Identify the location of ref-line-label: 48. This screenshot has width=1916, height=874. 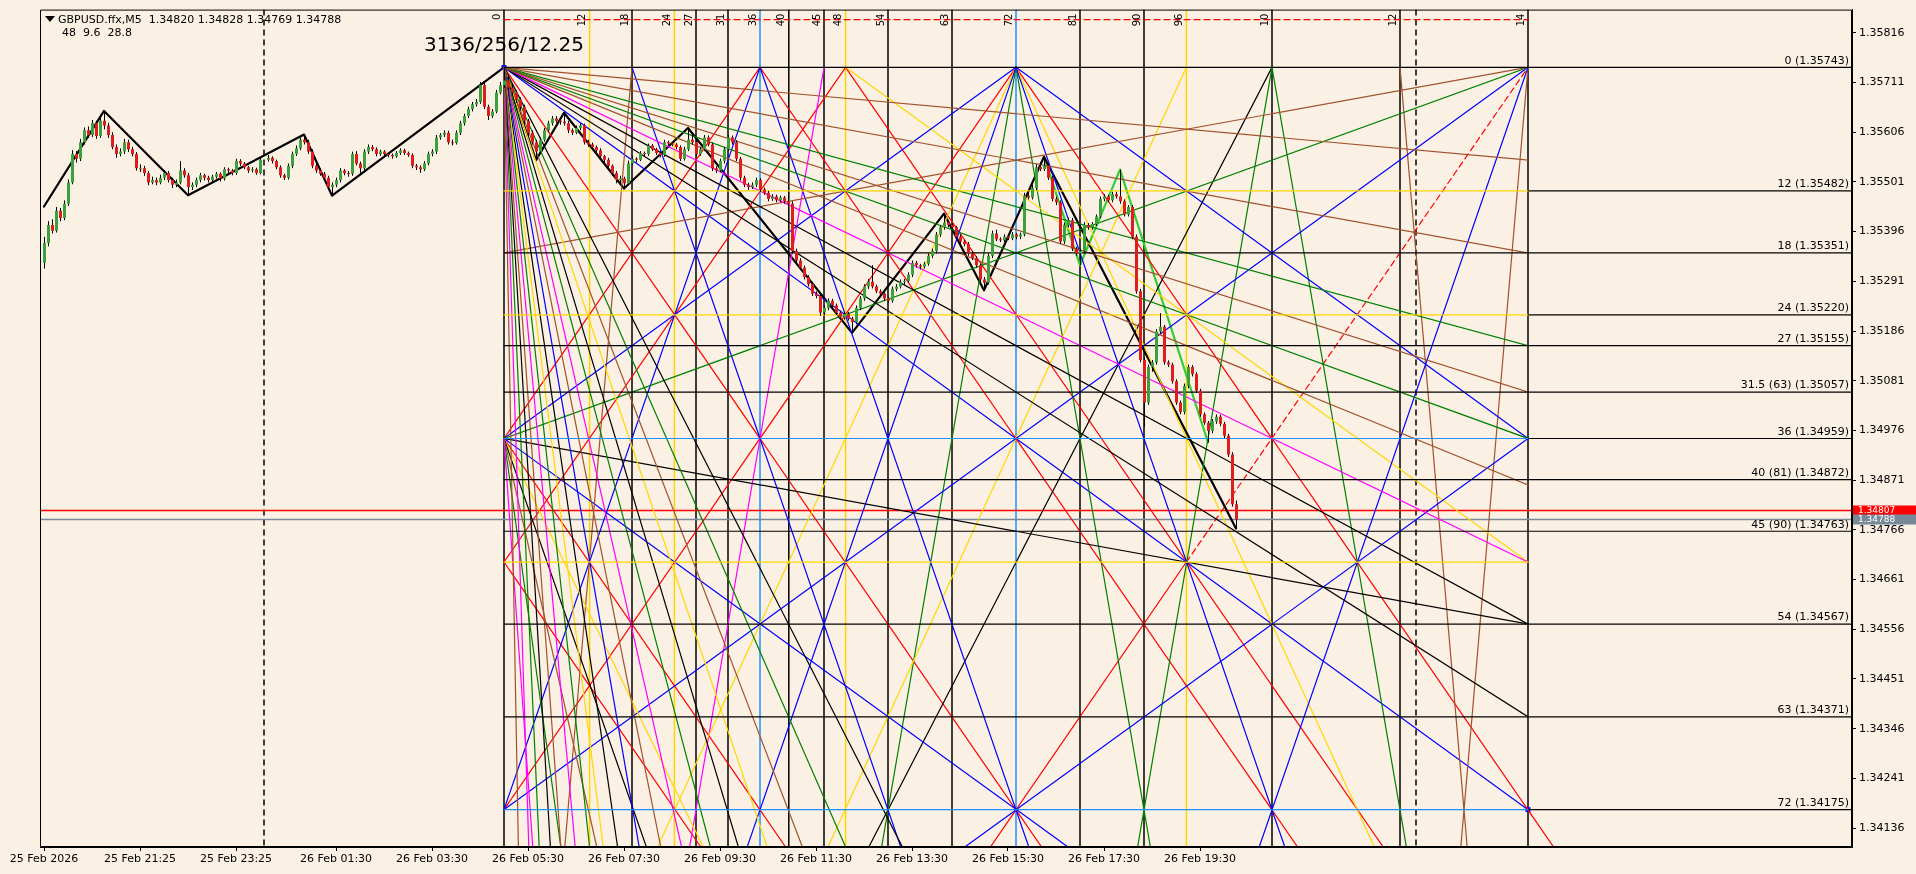
(838, 20).